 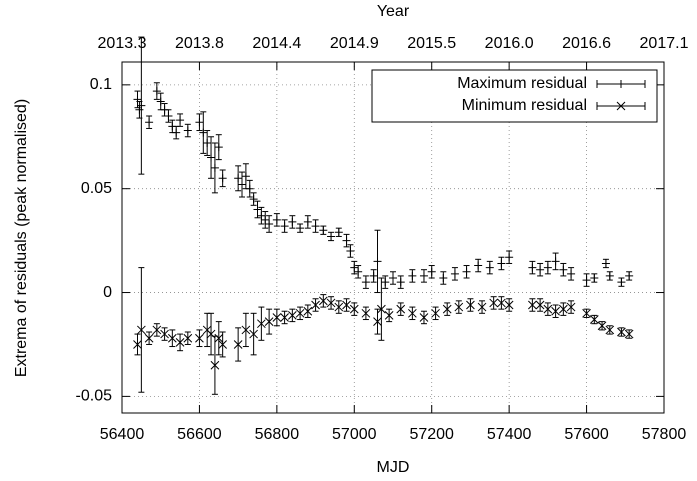 What do you see at coordinates (96, 188) in the screenshot?
I see `y-tick-label: 0.05` at bounding box center [96, 188].